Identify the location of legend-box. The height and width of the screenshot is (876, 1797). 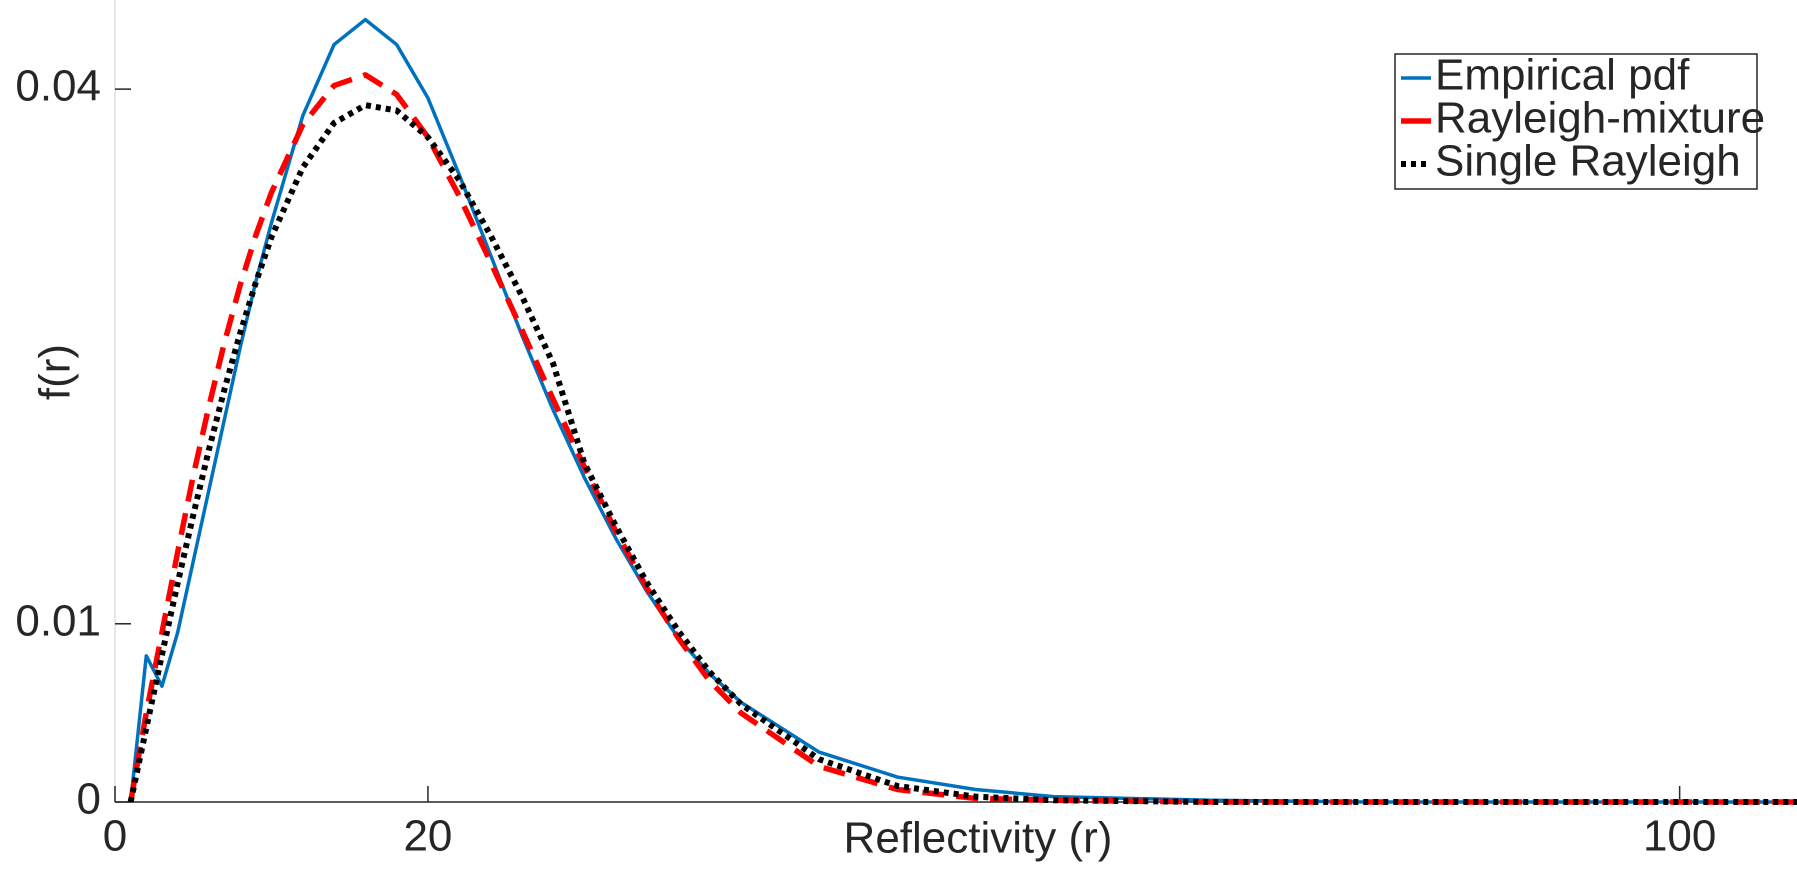
(1576, 121).